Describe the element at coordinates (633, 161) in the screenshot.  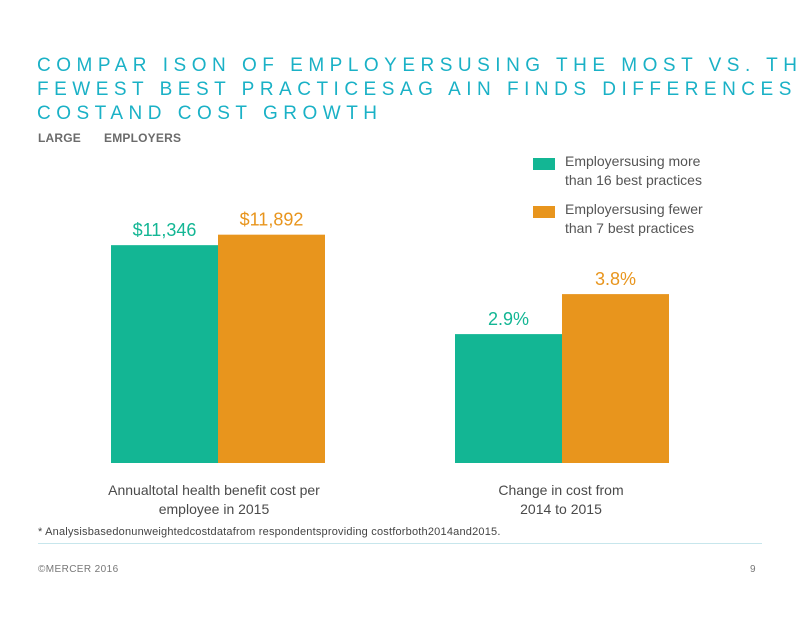
I see `legend-line: Employersusing more` at that location.